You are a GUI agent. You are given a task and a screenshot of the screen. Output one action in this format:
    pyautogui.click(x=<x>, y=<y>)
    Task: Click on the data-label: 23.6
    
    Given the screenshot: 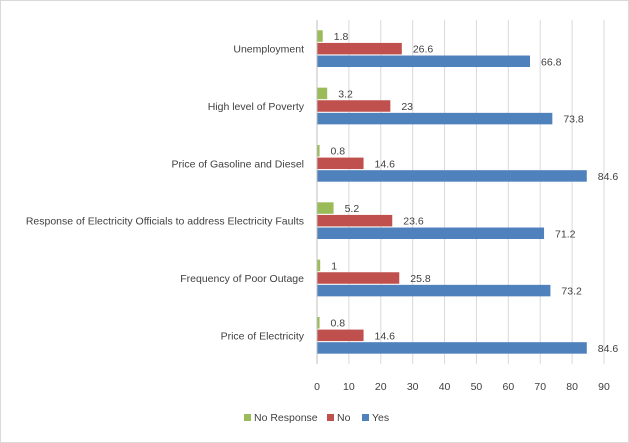 What is the action you would take?
    pyautogui.click(x=413, y=222)
    